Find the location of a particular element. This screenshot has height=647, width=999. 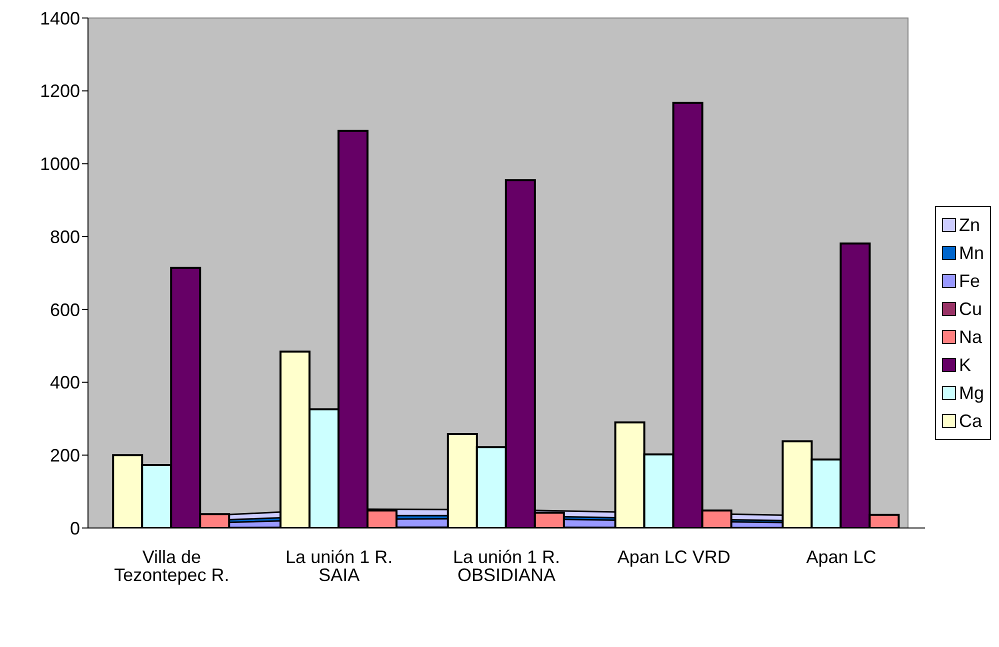

y-tick-label: 0 is located at coordinates (75, 528).